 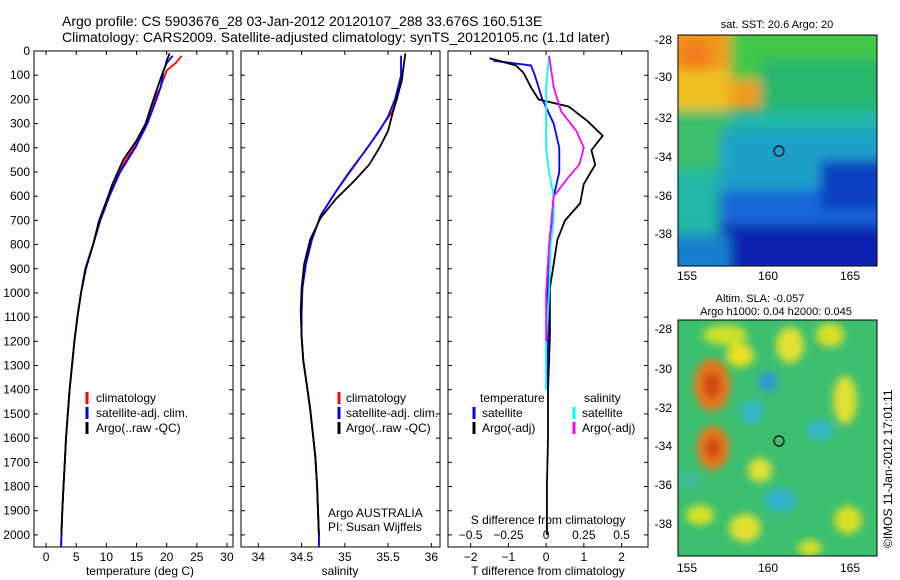 I want to click on x-tick-label: 25, so click(x=197, y=557).